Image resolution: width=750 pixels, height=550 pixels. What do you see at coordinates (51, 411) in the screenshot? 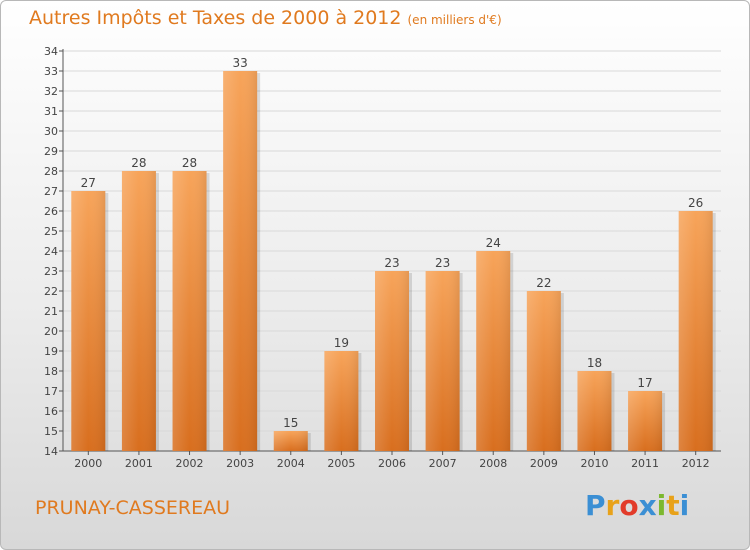
I see `y-tick-label: 16` at bounding box center [51, 411].